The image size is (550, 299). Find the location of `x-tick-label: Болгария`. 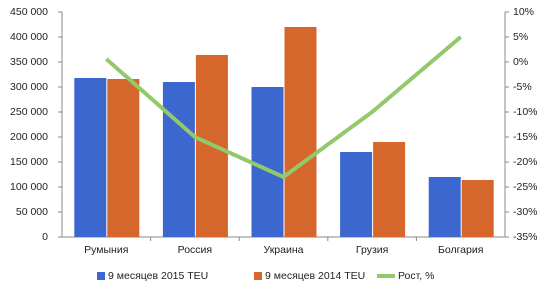

x-tick-label: Болгария is located at coordinates (460, 250).